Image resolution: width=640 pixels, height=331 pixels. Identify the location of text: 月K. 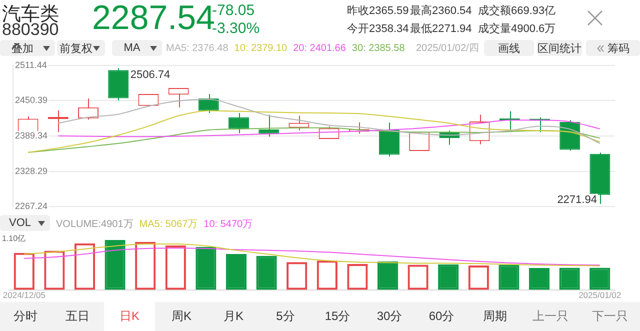
(233, 316).